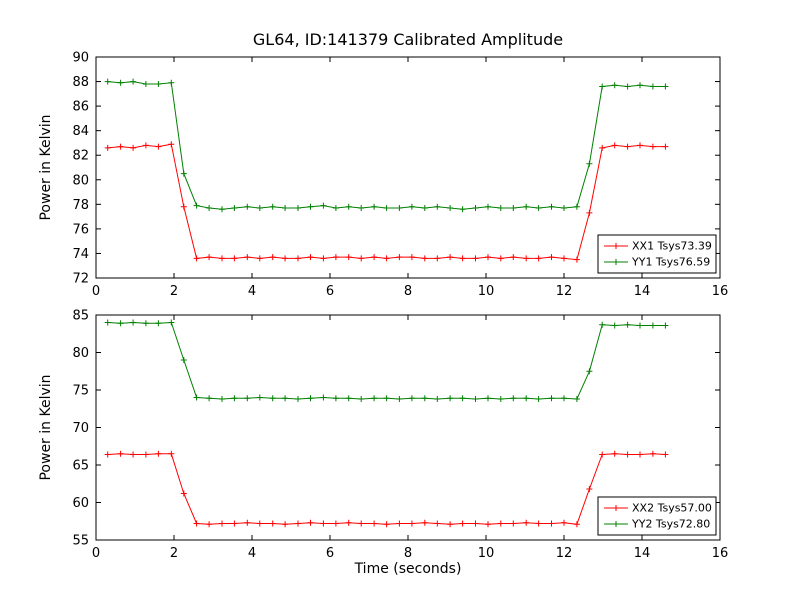  I want to click on y-tick-label: 55, so click(80, 541).